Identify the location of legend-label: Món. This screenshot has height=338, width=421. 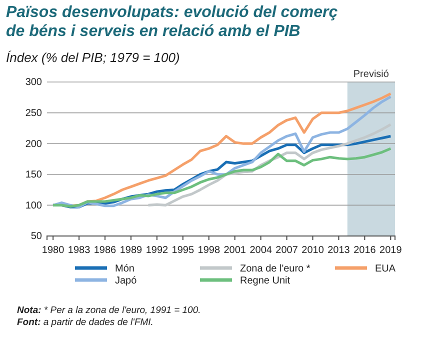
(124, 269).